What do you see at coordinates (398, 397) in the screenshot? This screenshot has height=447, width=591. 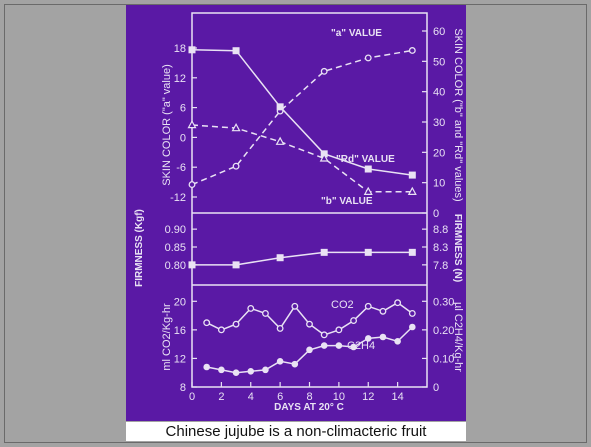 I see `x-tick-label: 14` at bounding box center [398, 397].